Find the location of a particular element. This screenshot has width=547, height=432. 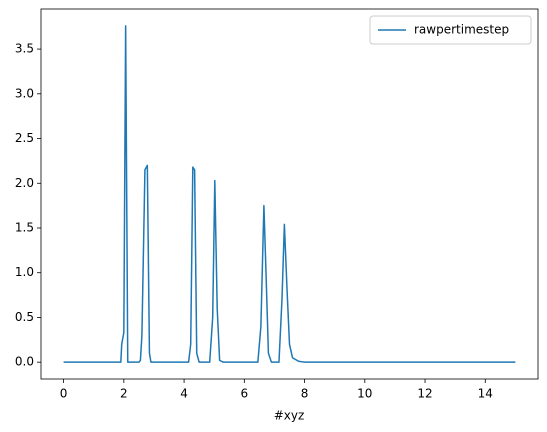

y-tick-label: 2.0 is located at coordinates (24, 183).